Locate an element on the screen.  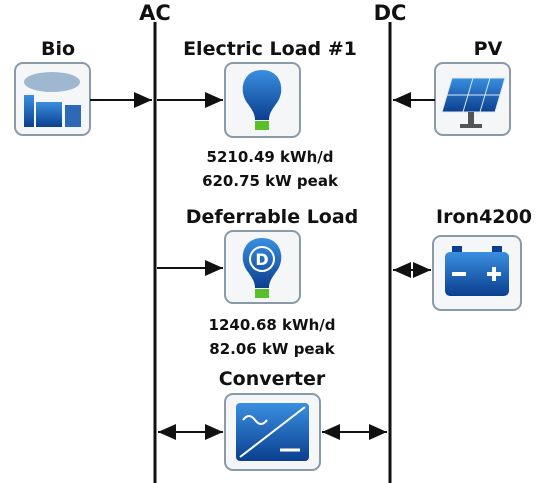
svg-text: D is located at coordinates (261, 259).